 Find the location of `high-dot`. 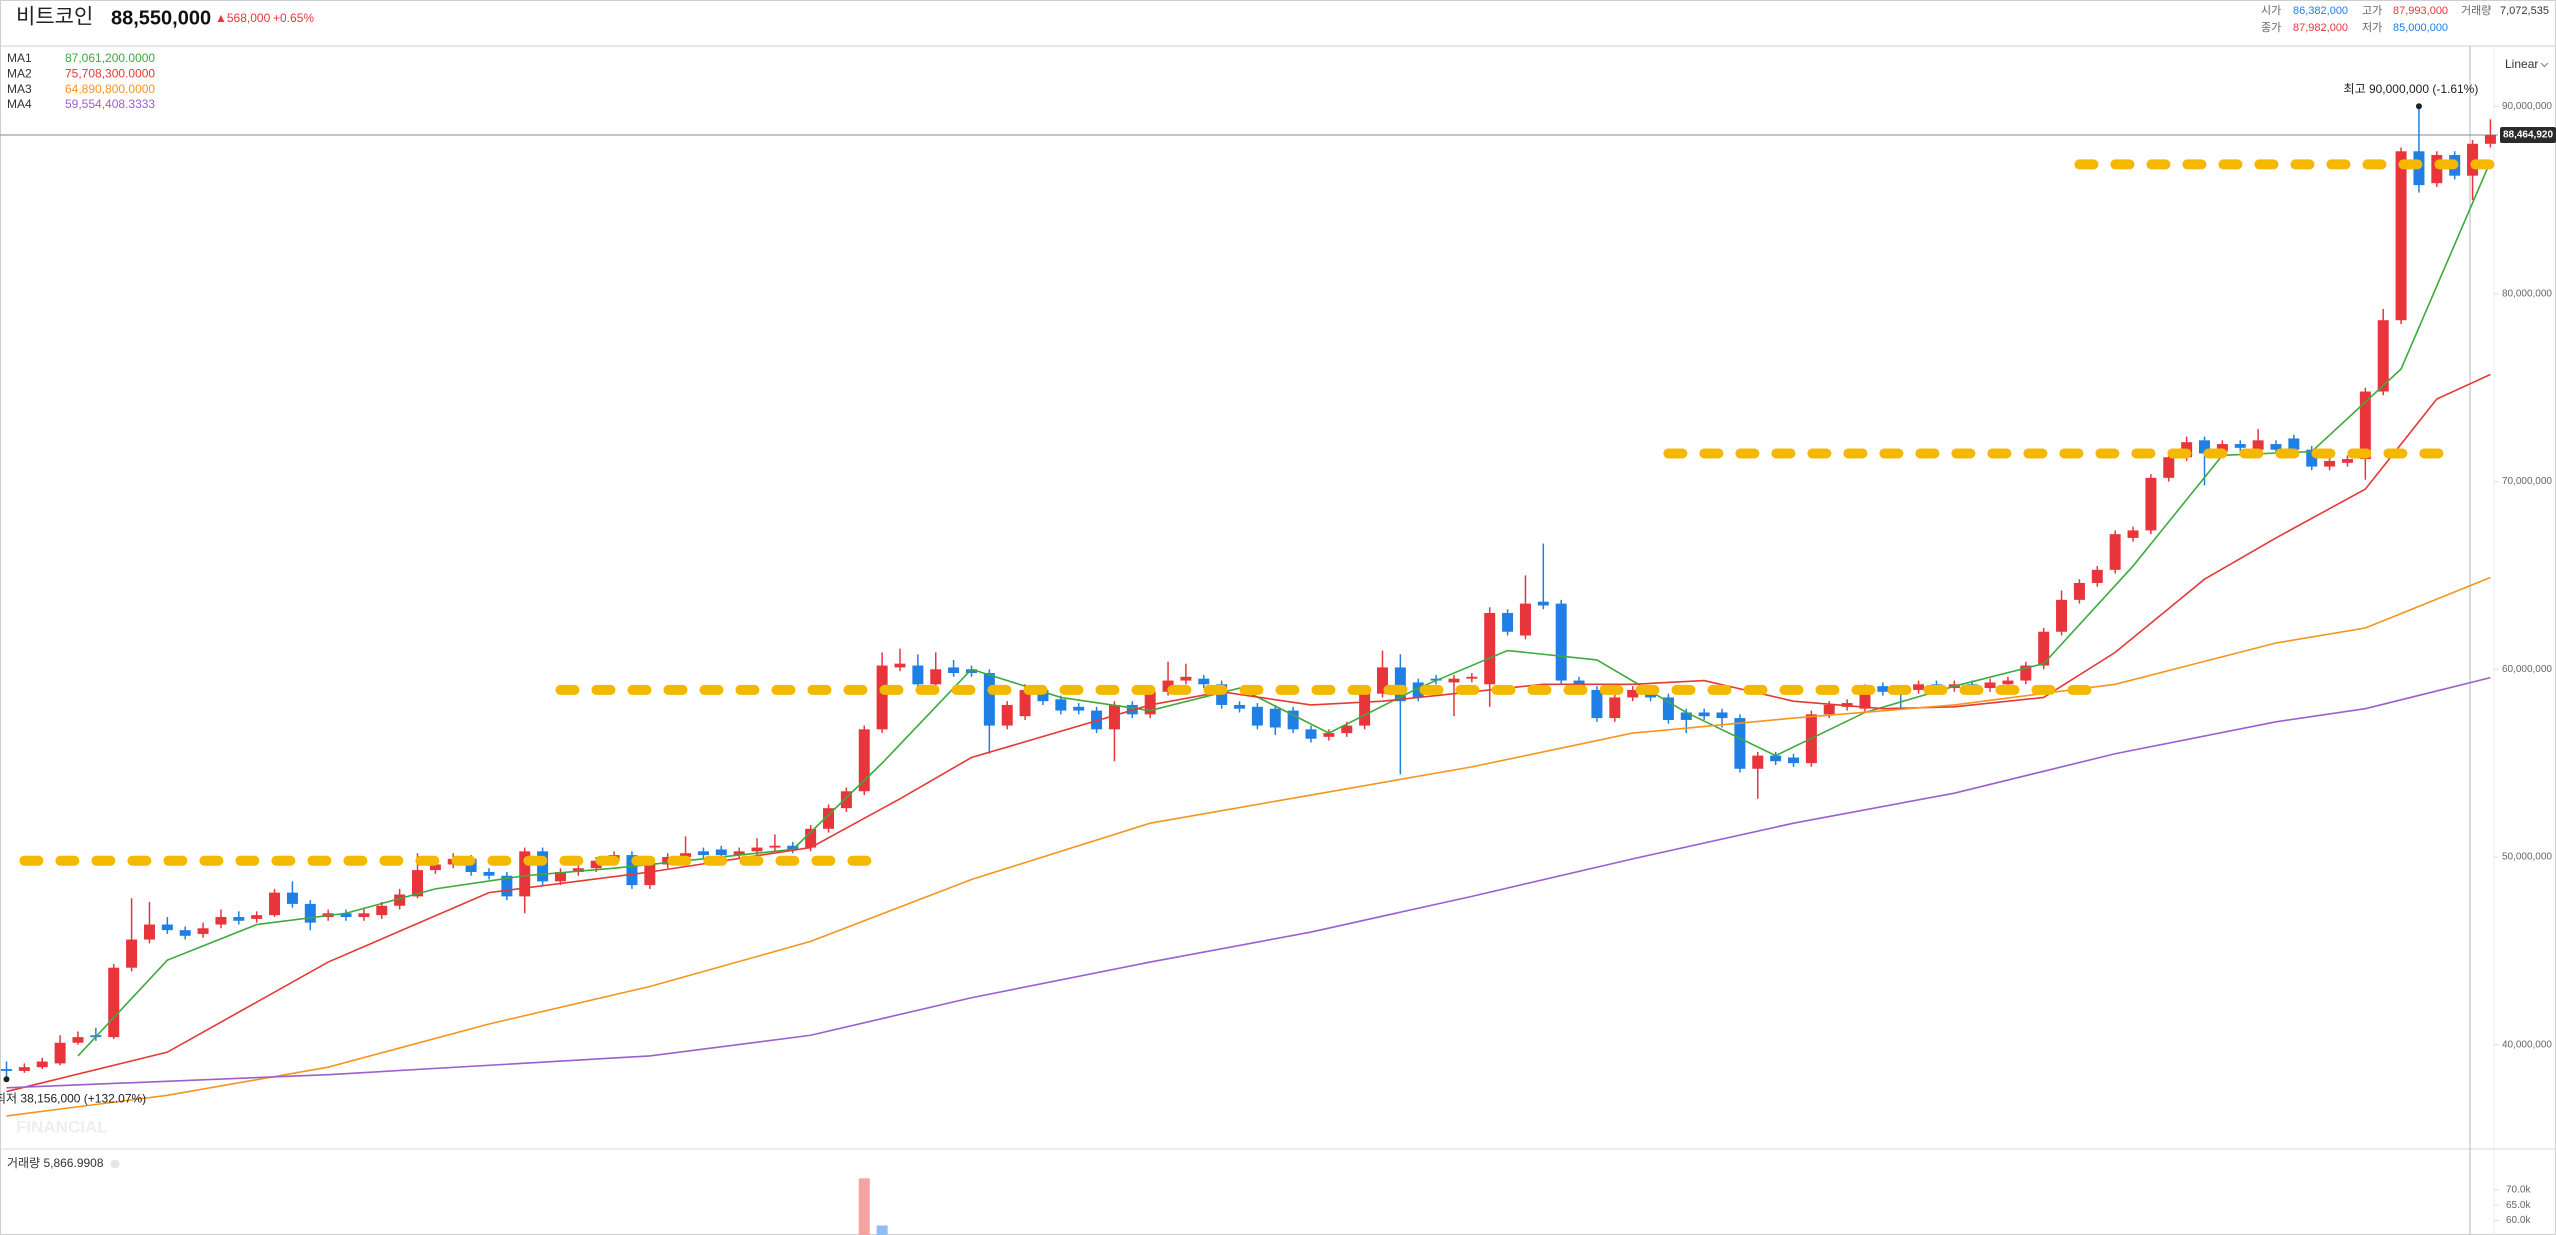

high-dot is located at coordinates (2418, 106).